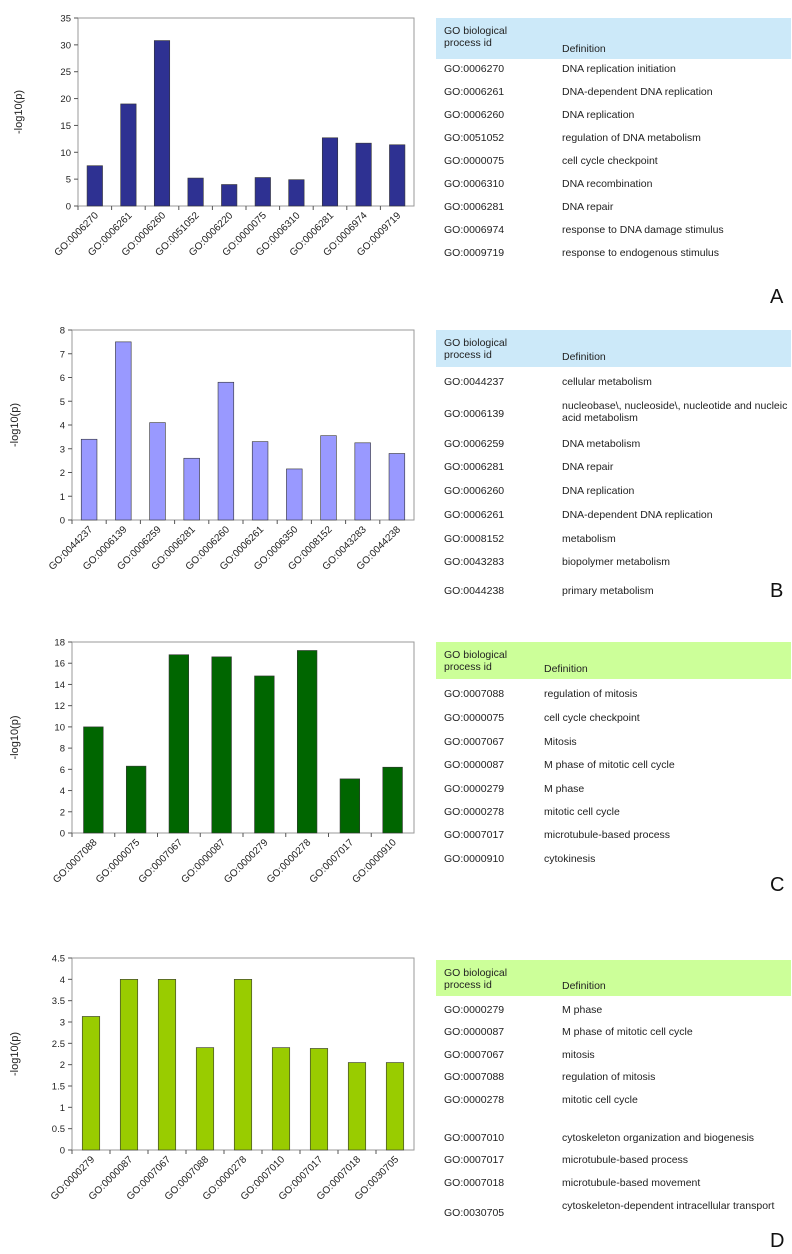 This screenshot has width=792, height=1254. What do you see at coordinates (777, 297) in the screenshot?
I see `panel-label: A` at bounding box center [777, 297].